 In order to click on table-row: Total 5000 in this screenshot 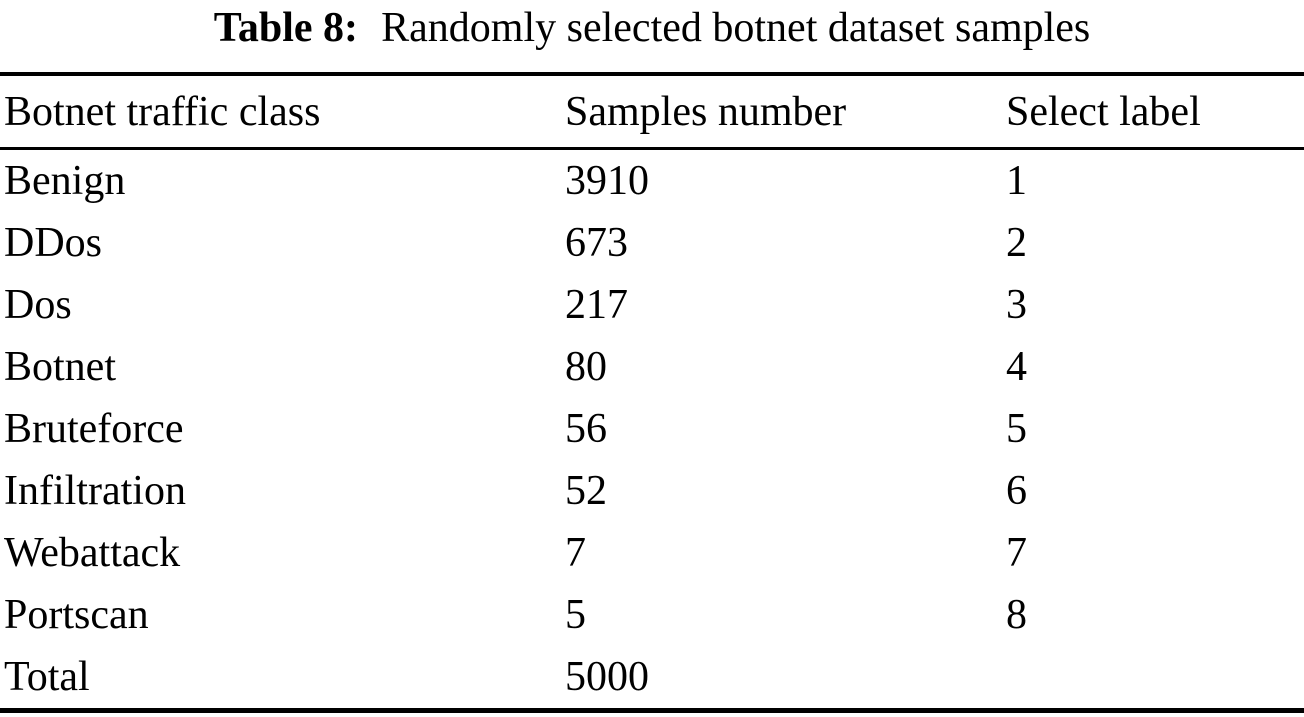, I will do `click(652, 678)`.